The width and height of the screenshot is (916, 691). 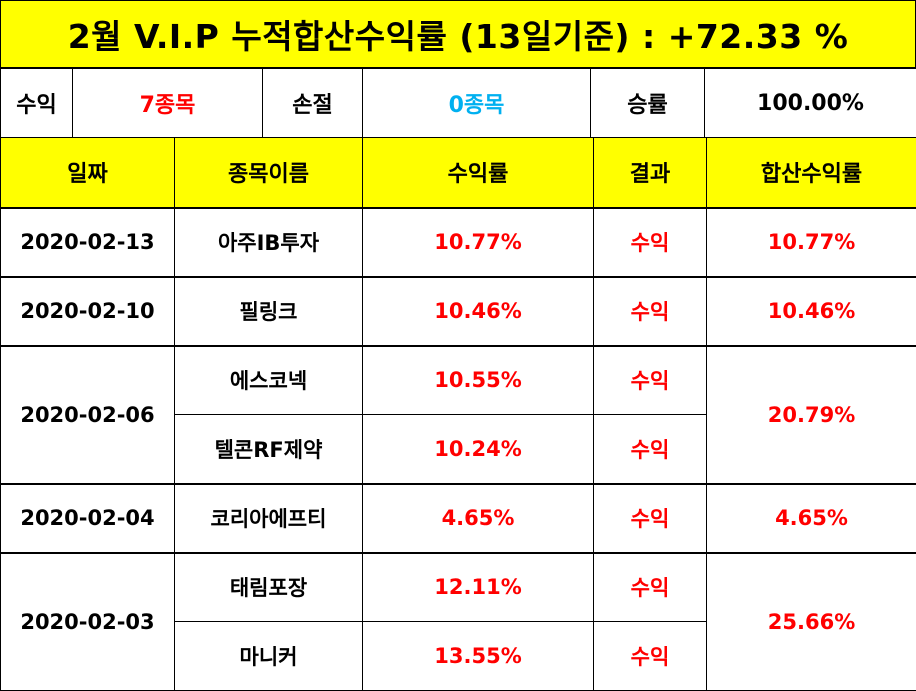 I want to click on return-rate-cell: 12.11%, so click(x=478, y=587).